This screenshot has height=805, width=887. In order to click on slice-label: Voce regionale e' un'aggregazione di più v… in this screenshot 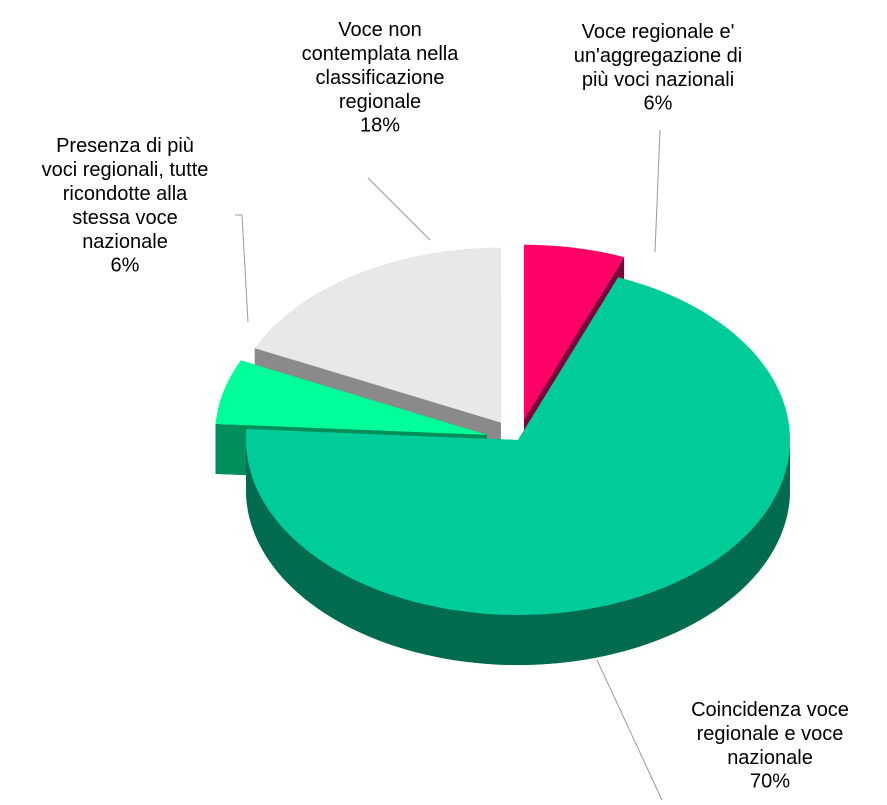, I will do `click(658, 56)`.